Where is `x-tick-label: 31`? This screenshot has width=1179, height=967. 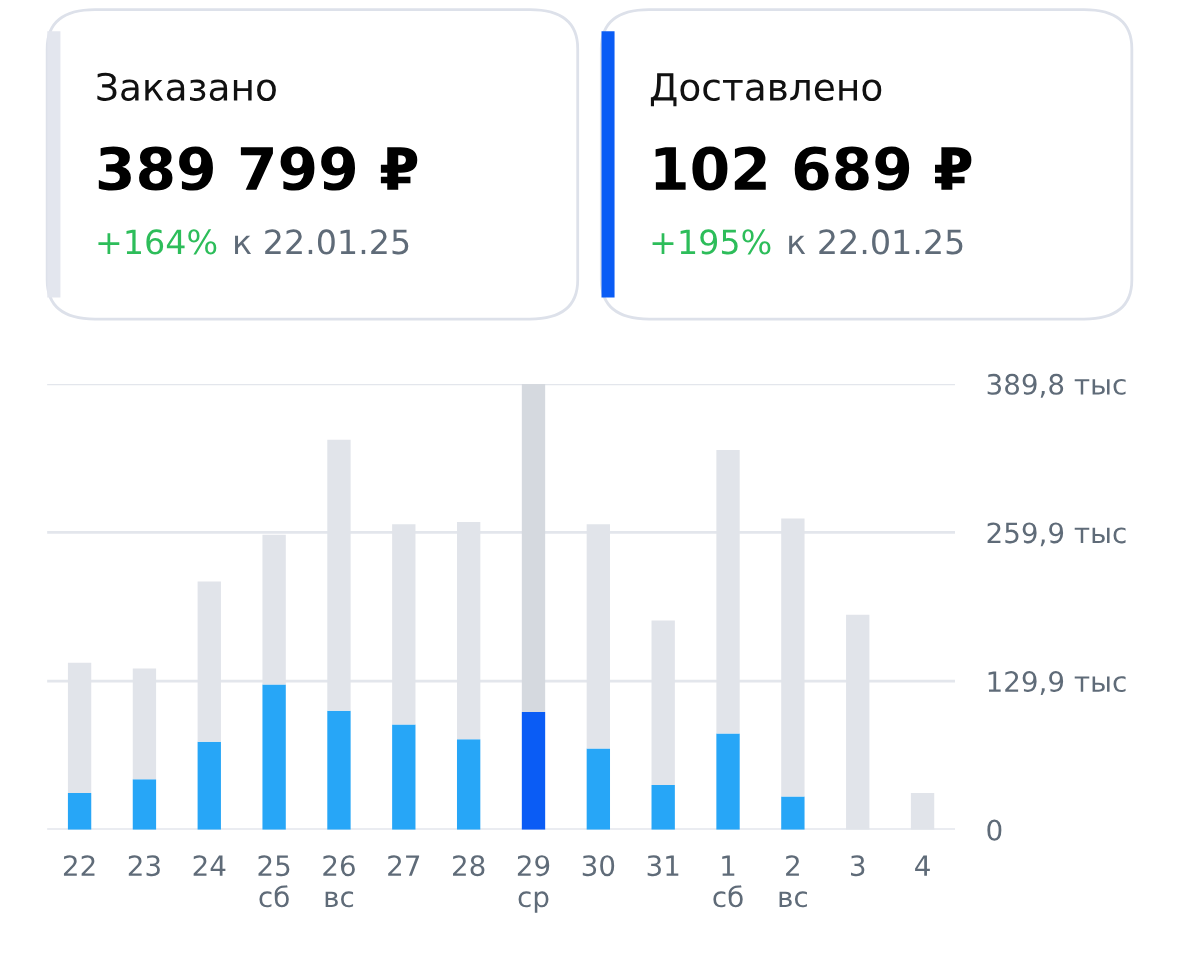
x-tick-label: 31 is located at coordinates (663, 866).